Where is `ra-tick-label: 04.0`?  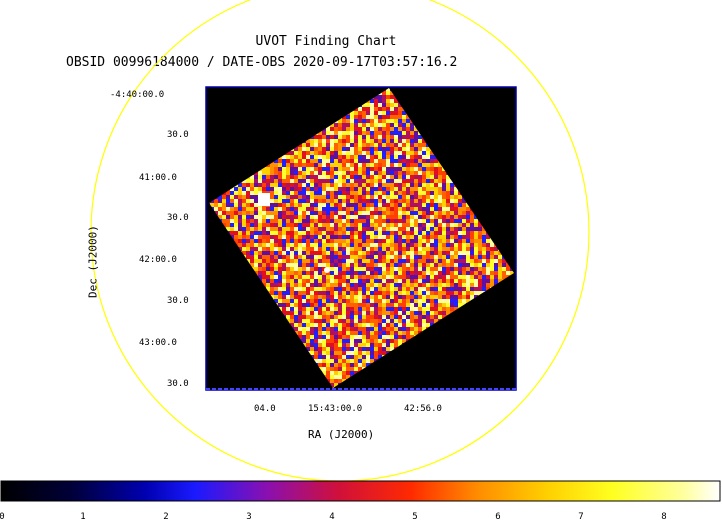
ra-tick-label: 04.0 is located at coordinates (265, 409).